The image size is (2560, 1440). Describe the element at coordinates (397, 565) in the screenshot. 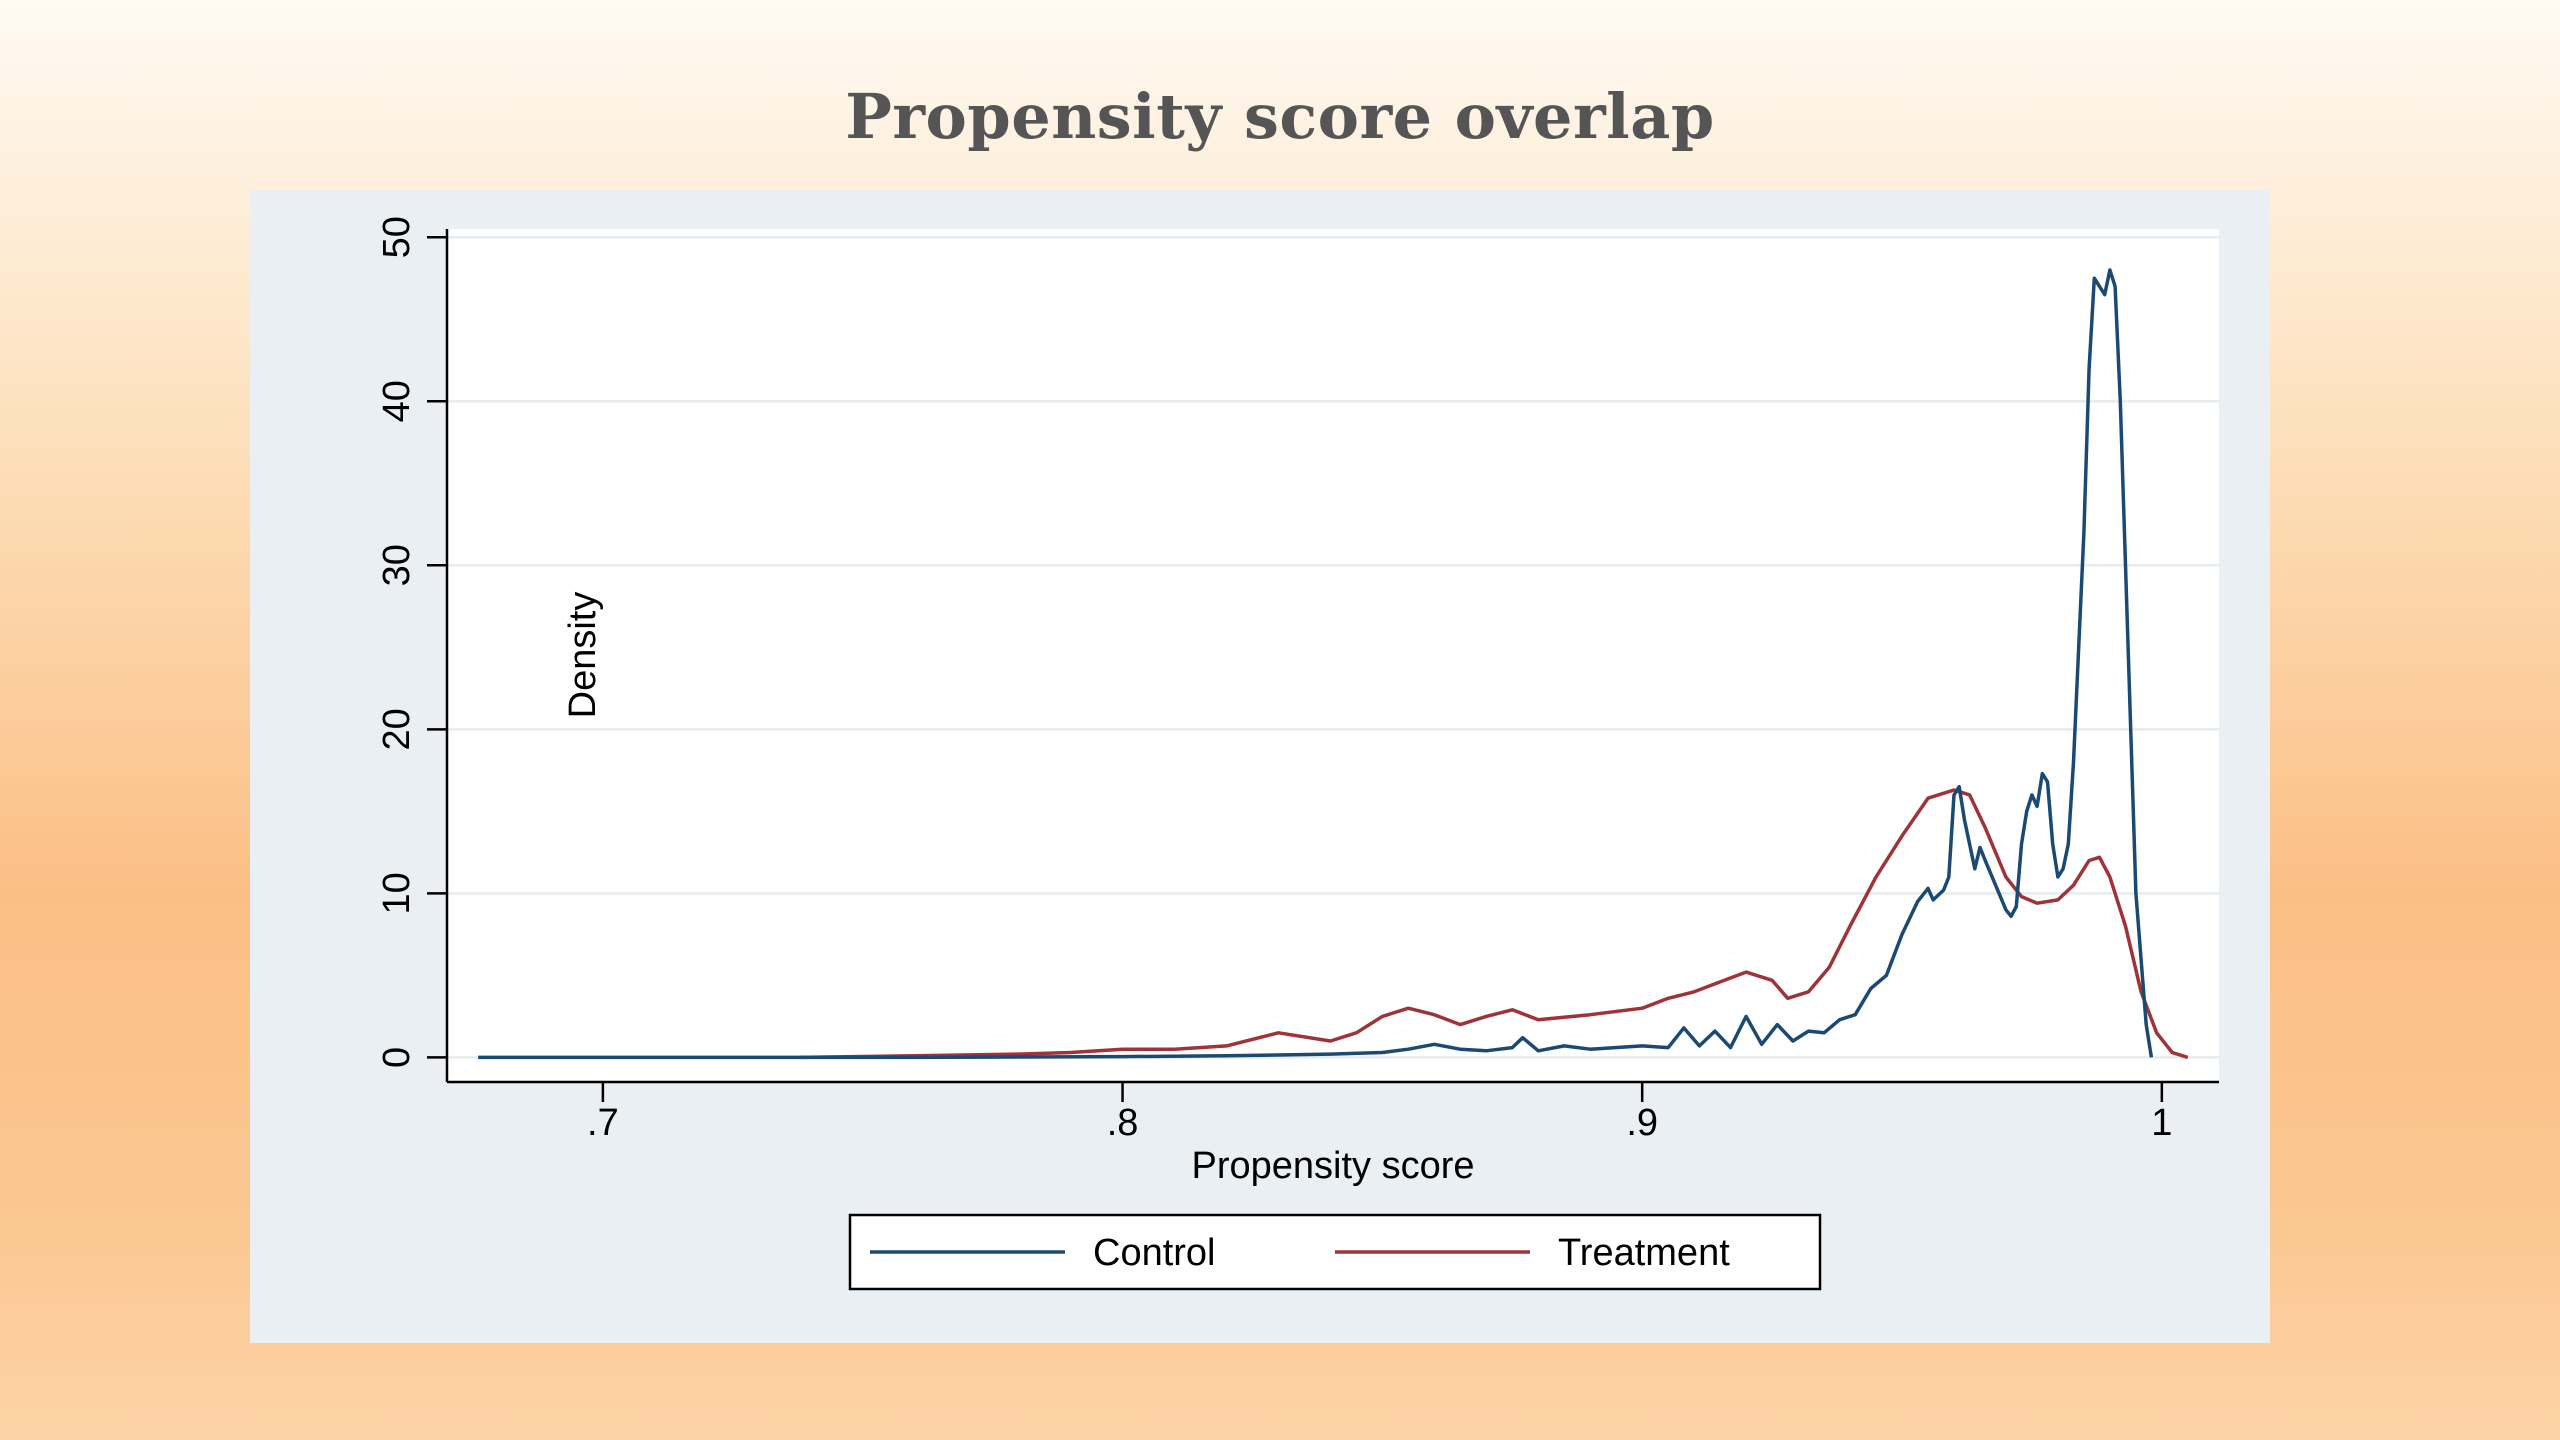

I see `y-tick-label: 30` at that location.